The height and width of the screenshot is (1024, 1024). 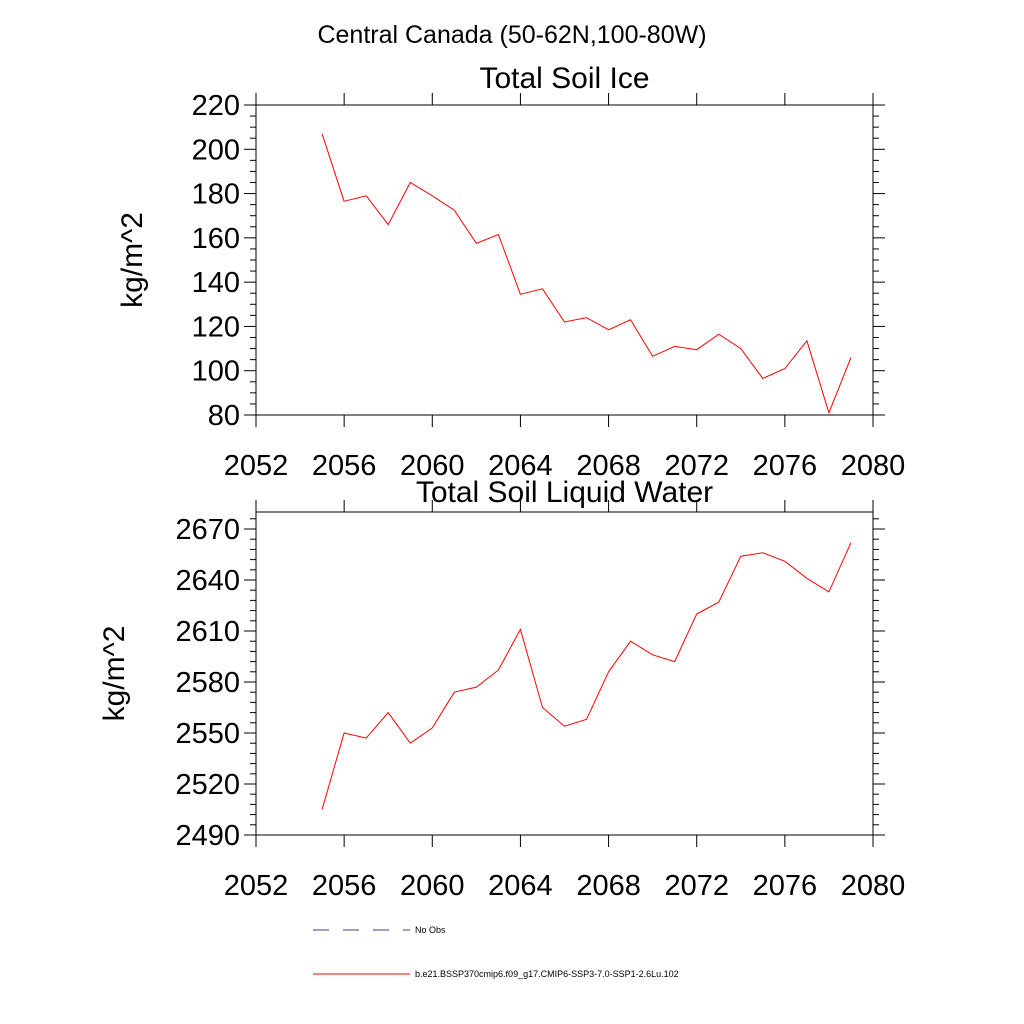 I want to click on panel-1-y-tick-label: 2670, so click(x=207, y=530).